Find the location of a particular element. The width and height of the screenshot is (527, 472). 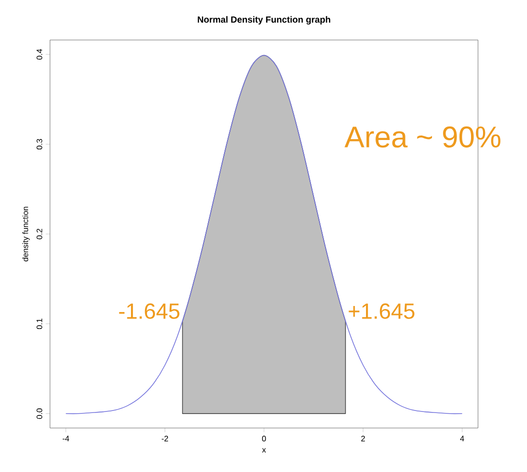

annotation: -1.645 is located at coordinates (149, 311).